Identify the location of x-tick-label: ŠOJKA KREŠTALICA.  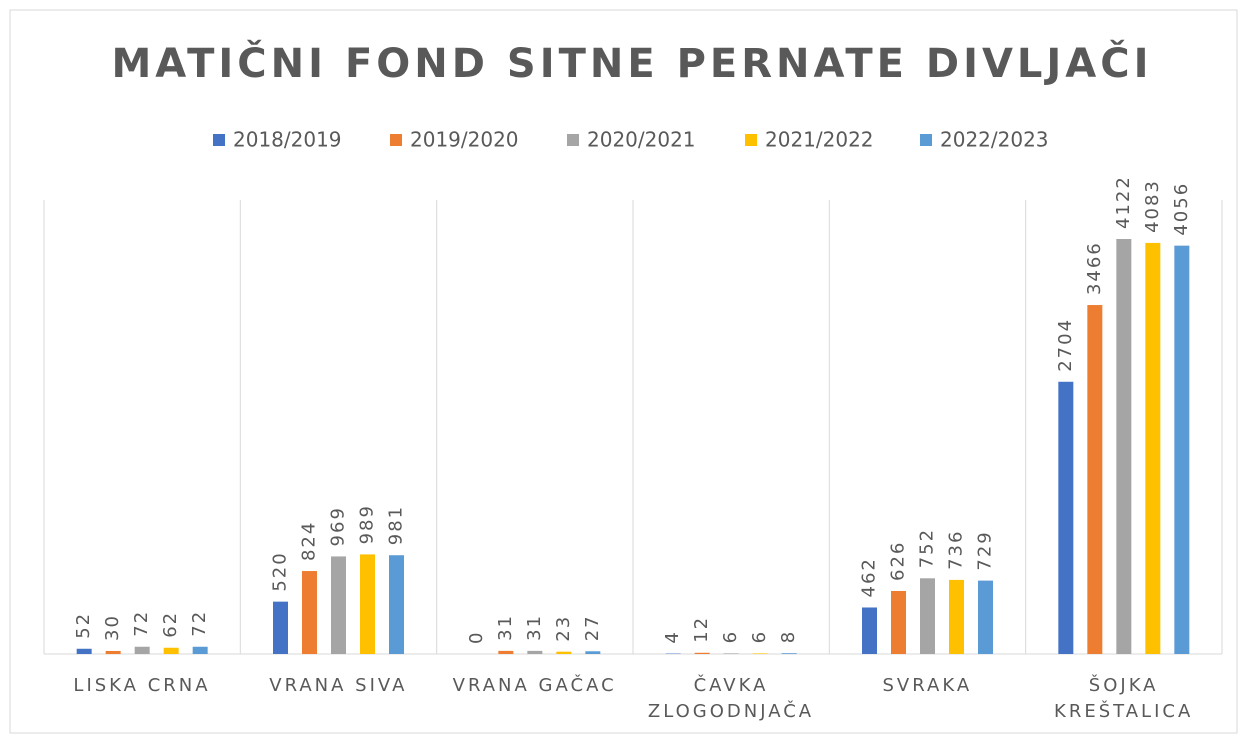
(1124, 698).